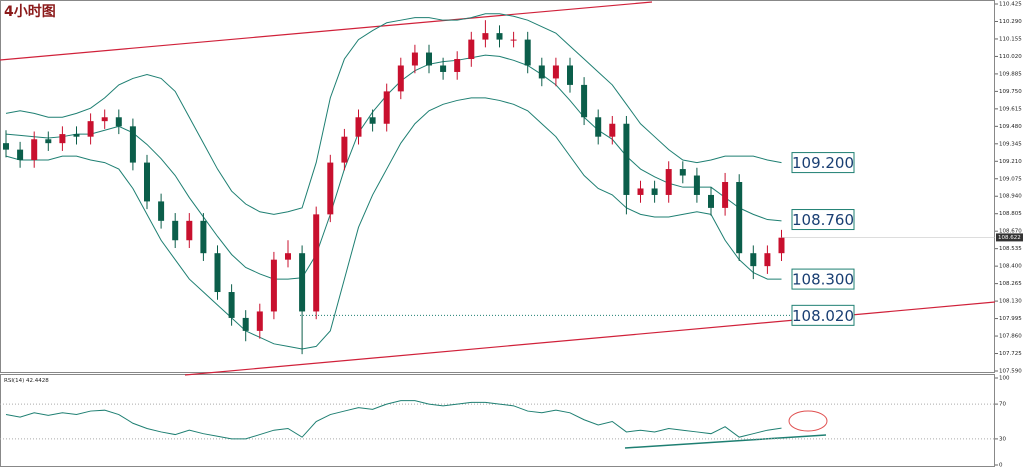  What do you see at coordinates (1010, 144) in the screenshot?
I see `y-tick-label: 109.345` at bounding box center [1010, 144].